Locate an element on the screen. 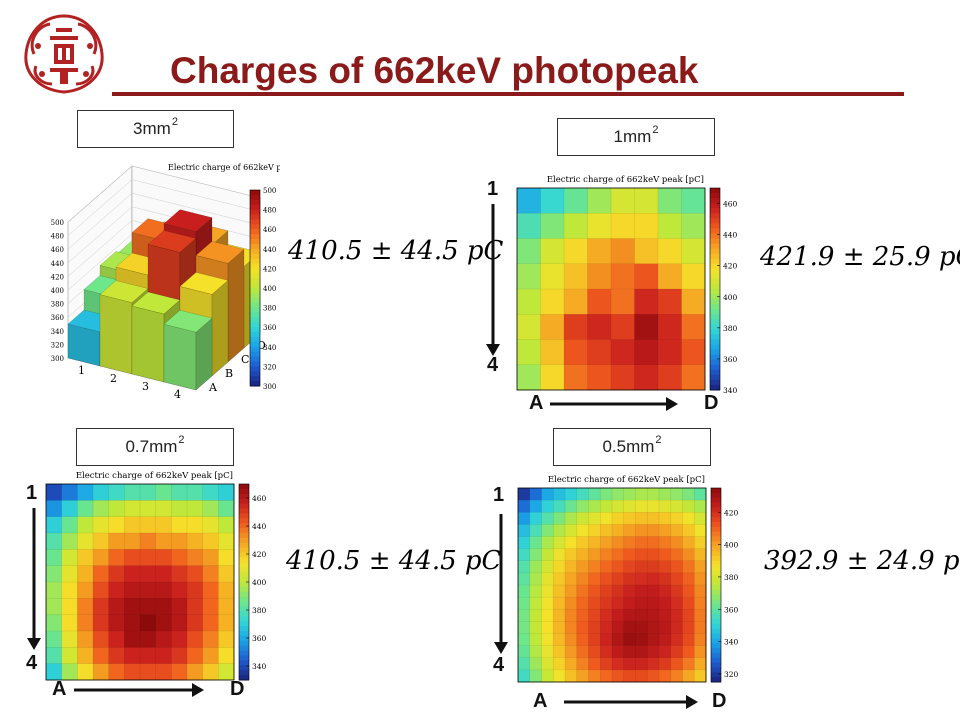 The width and height of the screenshot is (960, 720). size-label-text: 1mm is located at coordinates (632, 136).